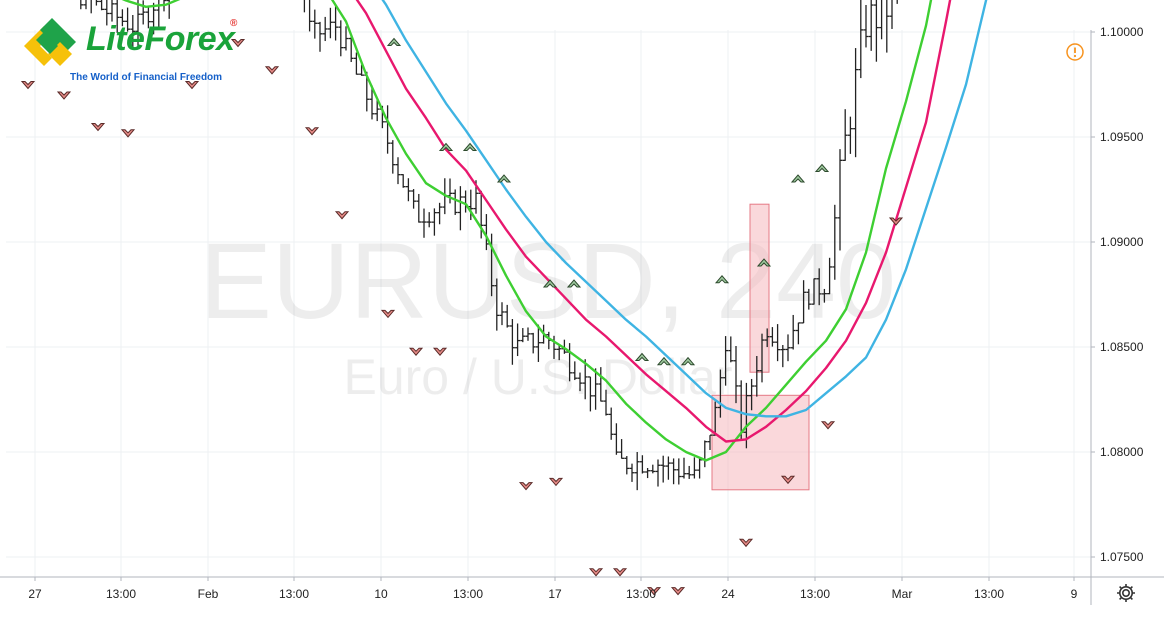 This screenshot has width=1164, height=635. Describe the element at coordinates (50, 42) in the screenshot. I see `logo-mark-icon` at that location.